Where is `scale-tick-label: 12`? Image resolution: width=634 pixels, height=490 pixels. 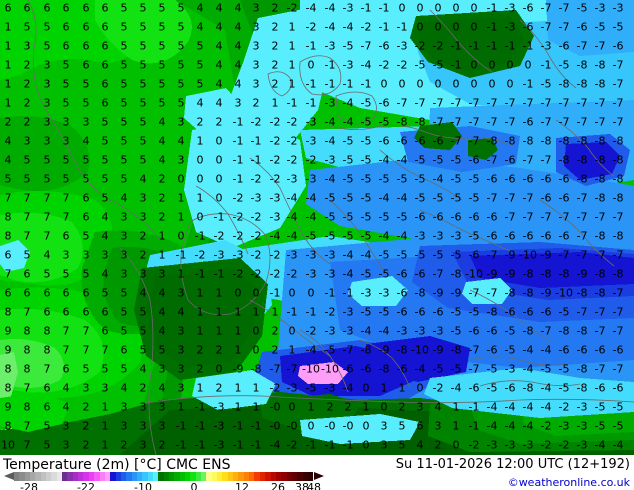
scale-tick-label: 12 is located at coordinates (242, 485).